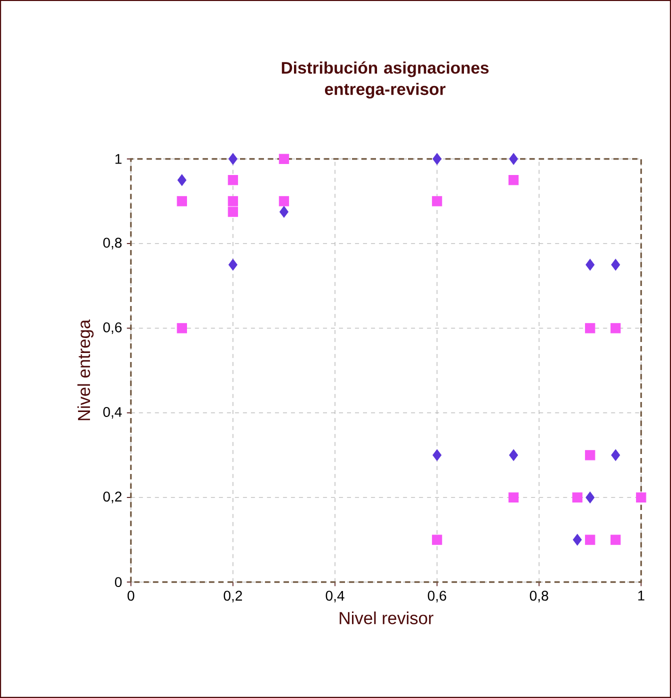  Describe the element at coordinates (539, 596) in the screenshot. I see `x-tick-label: 0,8` at that location.